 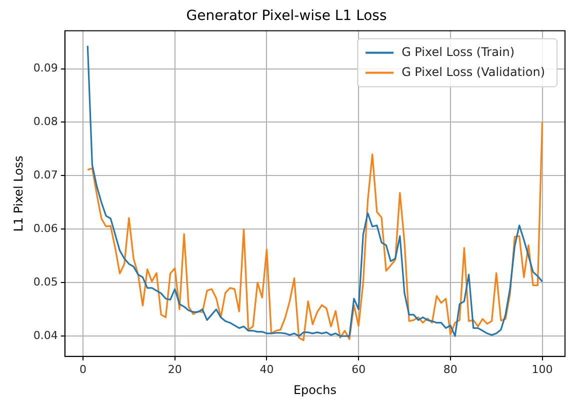 What do you see at coordinates (175, 369) in the screenshot?
I see `x-tick-label: 20` at bounding box center [175, 369].